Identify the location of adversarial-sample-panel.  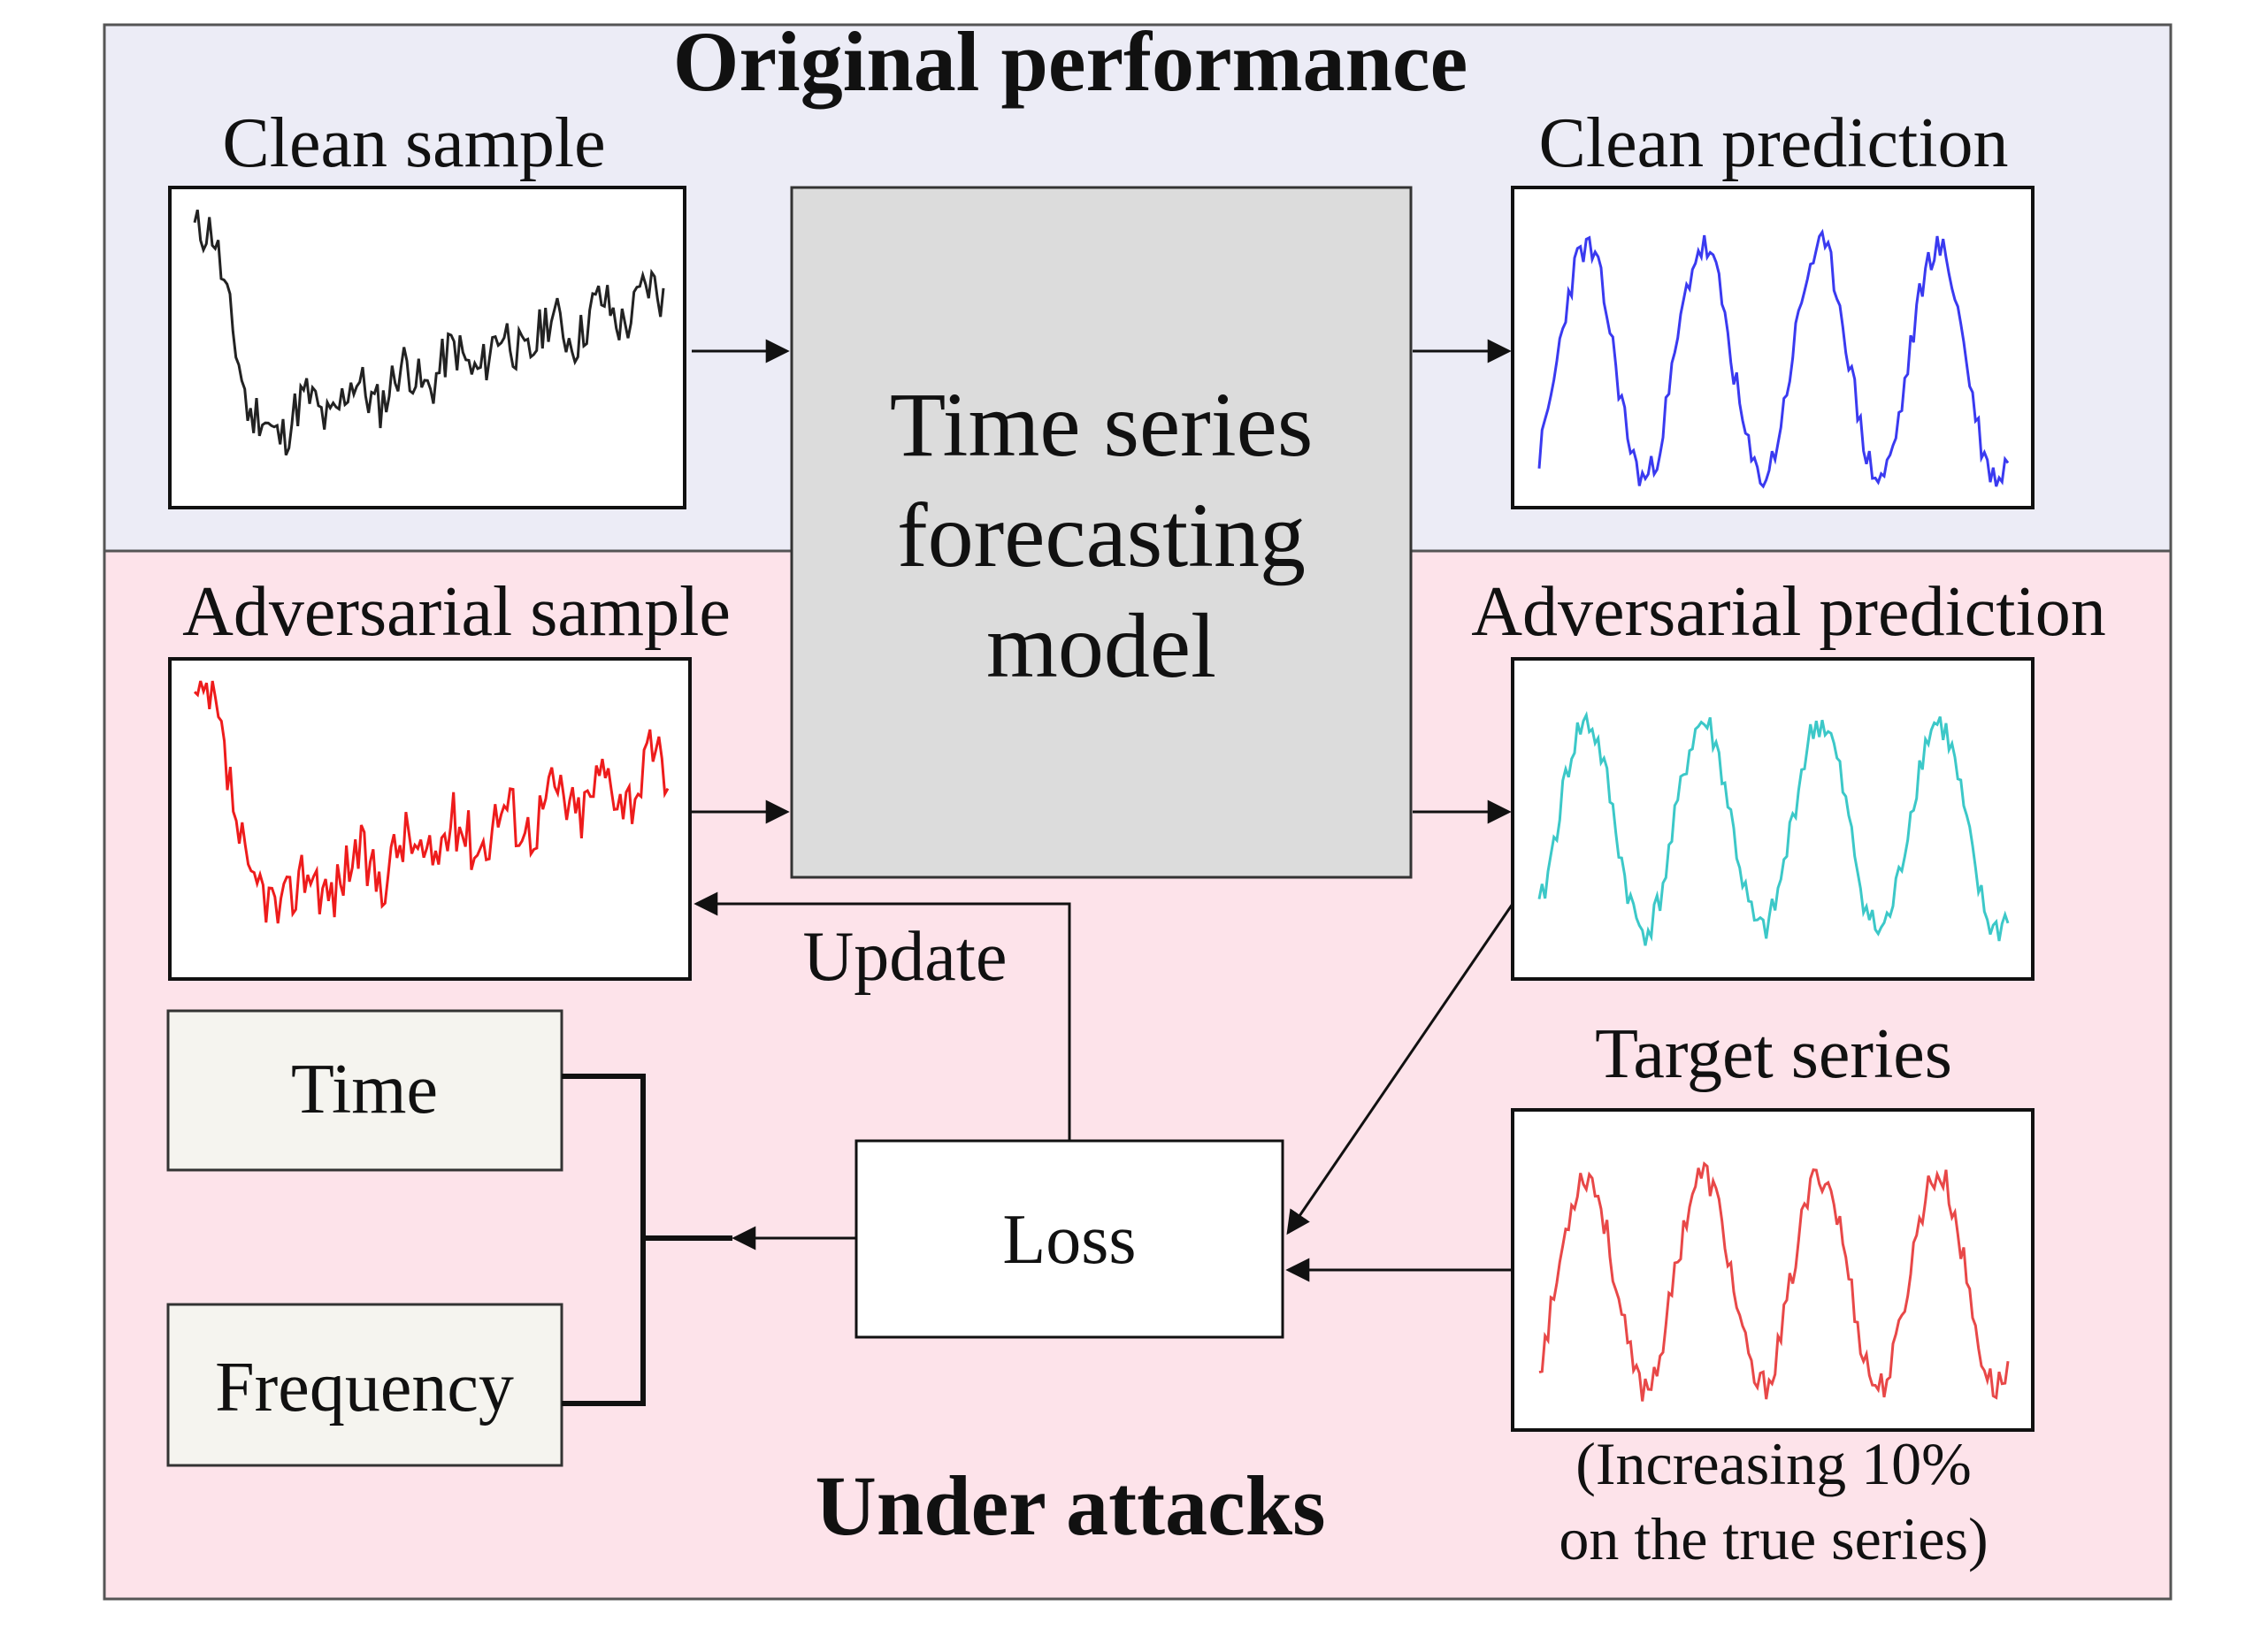
(430, 819).